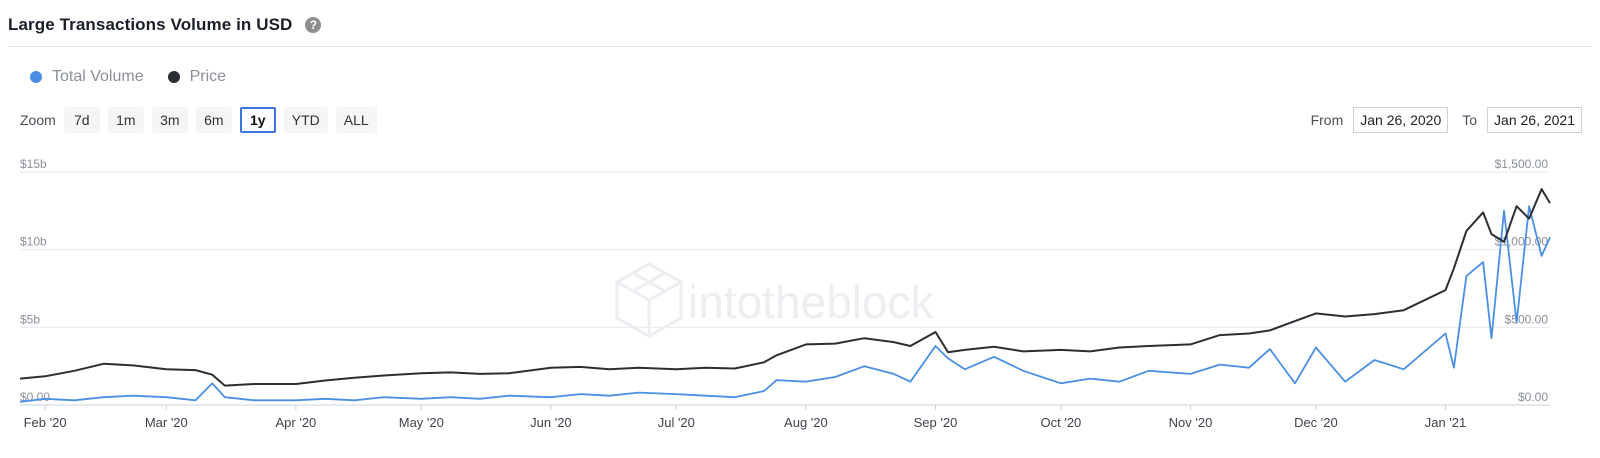  Describe the element at coordinates (30, 319) in the screenshot. I see `left-tick-label: $5b` at that location.